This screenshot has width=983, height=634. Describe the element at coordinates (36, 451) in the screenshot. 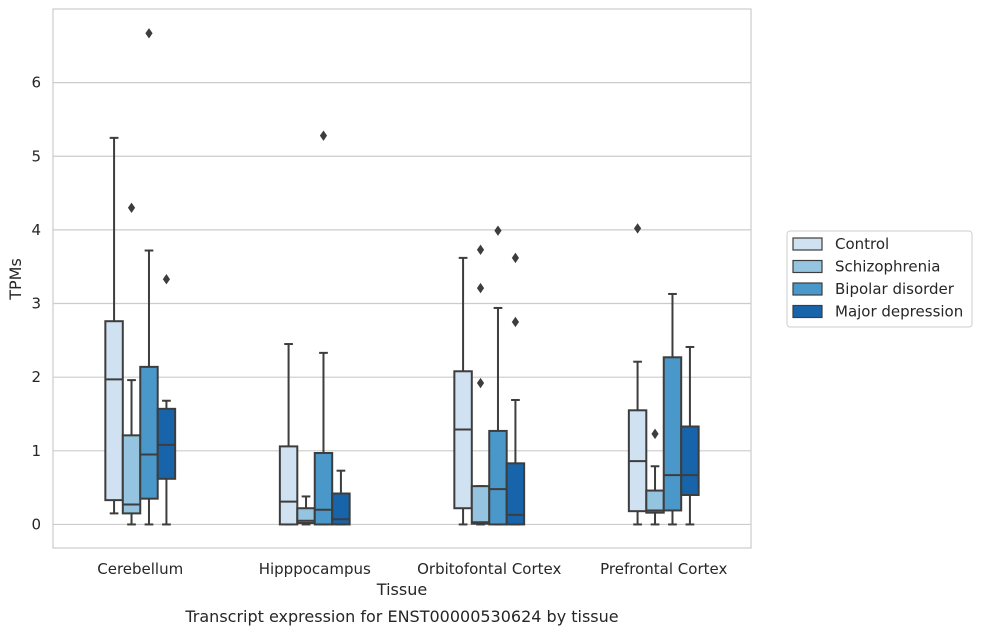

I see `y-tick-label: 1` at that location.